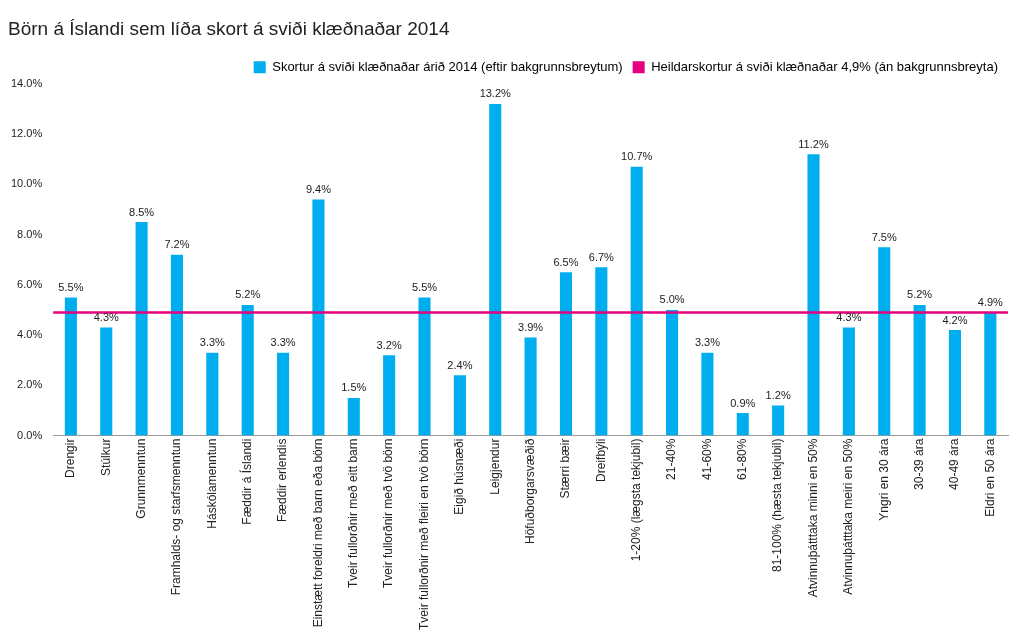 The image size is (1030, 641). Describe the element at coordinates (636, 500) in the screenshot. I see `x-tick-label: 1-20% (lægsta tekjubil)` at that location.